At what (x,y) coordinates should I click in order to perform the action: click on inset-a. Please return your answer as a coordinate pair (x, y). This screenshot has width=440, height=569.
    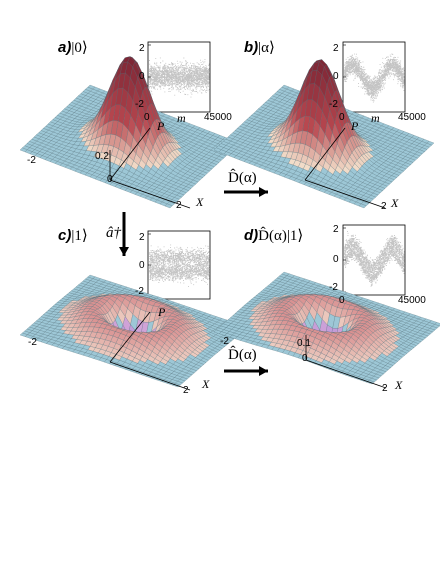
    Looking at the image, I should click on (179, 77).